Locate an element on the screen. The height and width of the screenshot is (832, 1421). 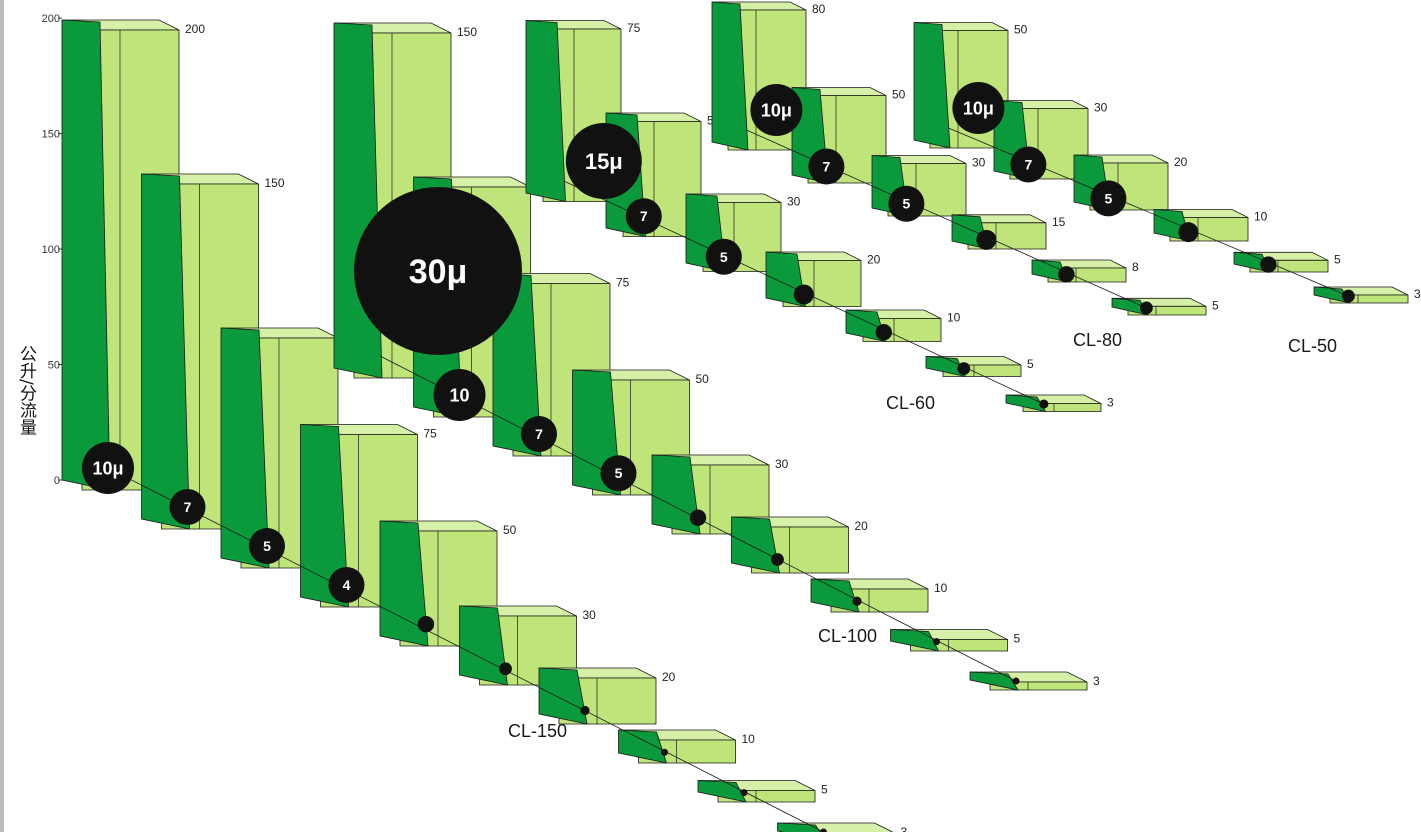
y-axis-label: 公升/分流量 is located at coordinates (26, 390).